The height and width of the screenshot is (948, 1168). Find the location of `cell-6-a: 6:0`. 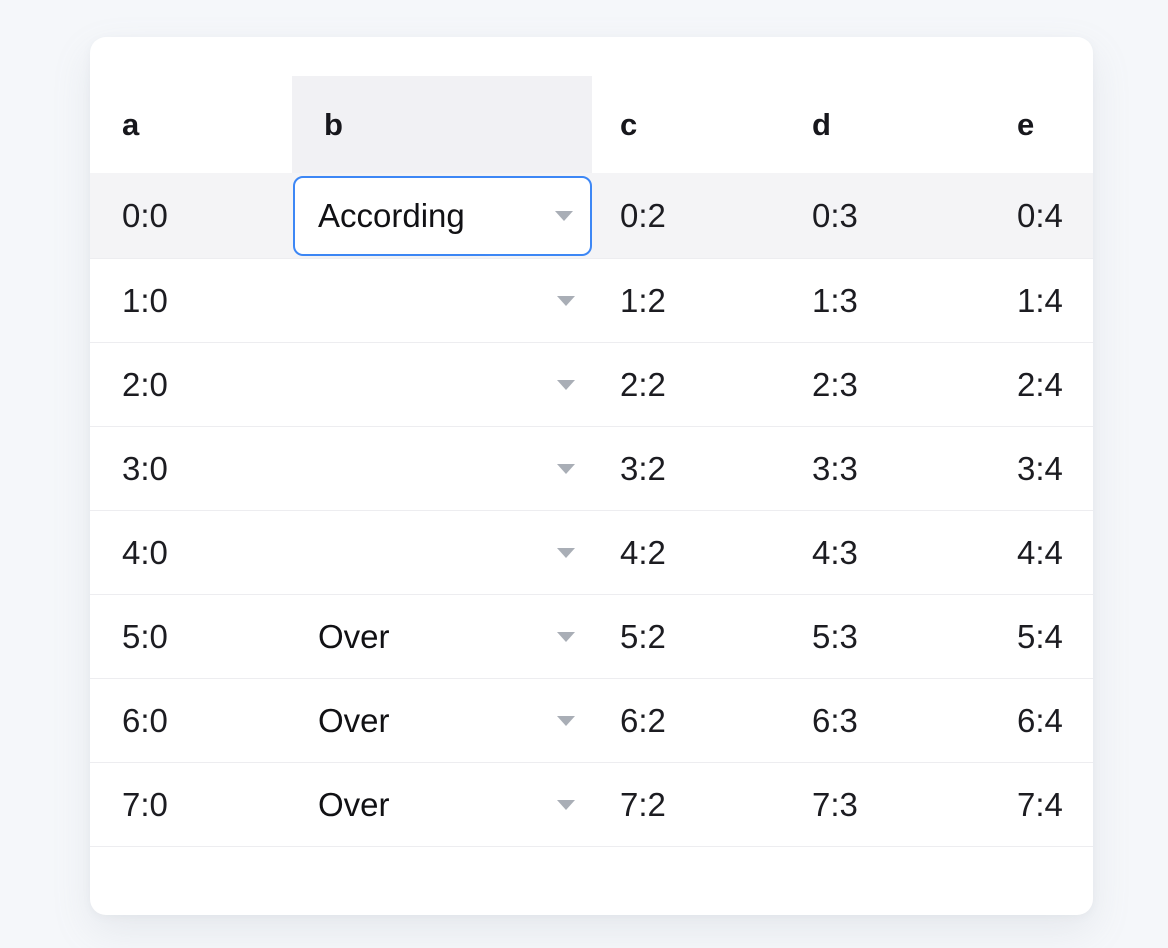

cell-6-a: 6:0 is located at coordinates (145, 720).